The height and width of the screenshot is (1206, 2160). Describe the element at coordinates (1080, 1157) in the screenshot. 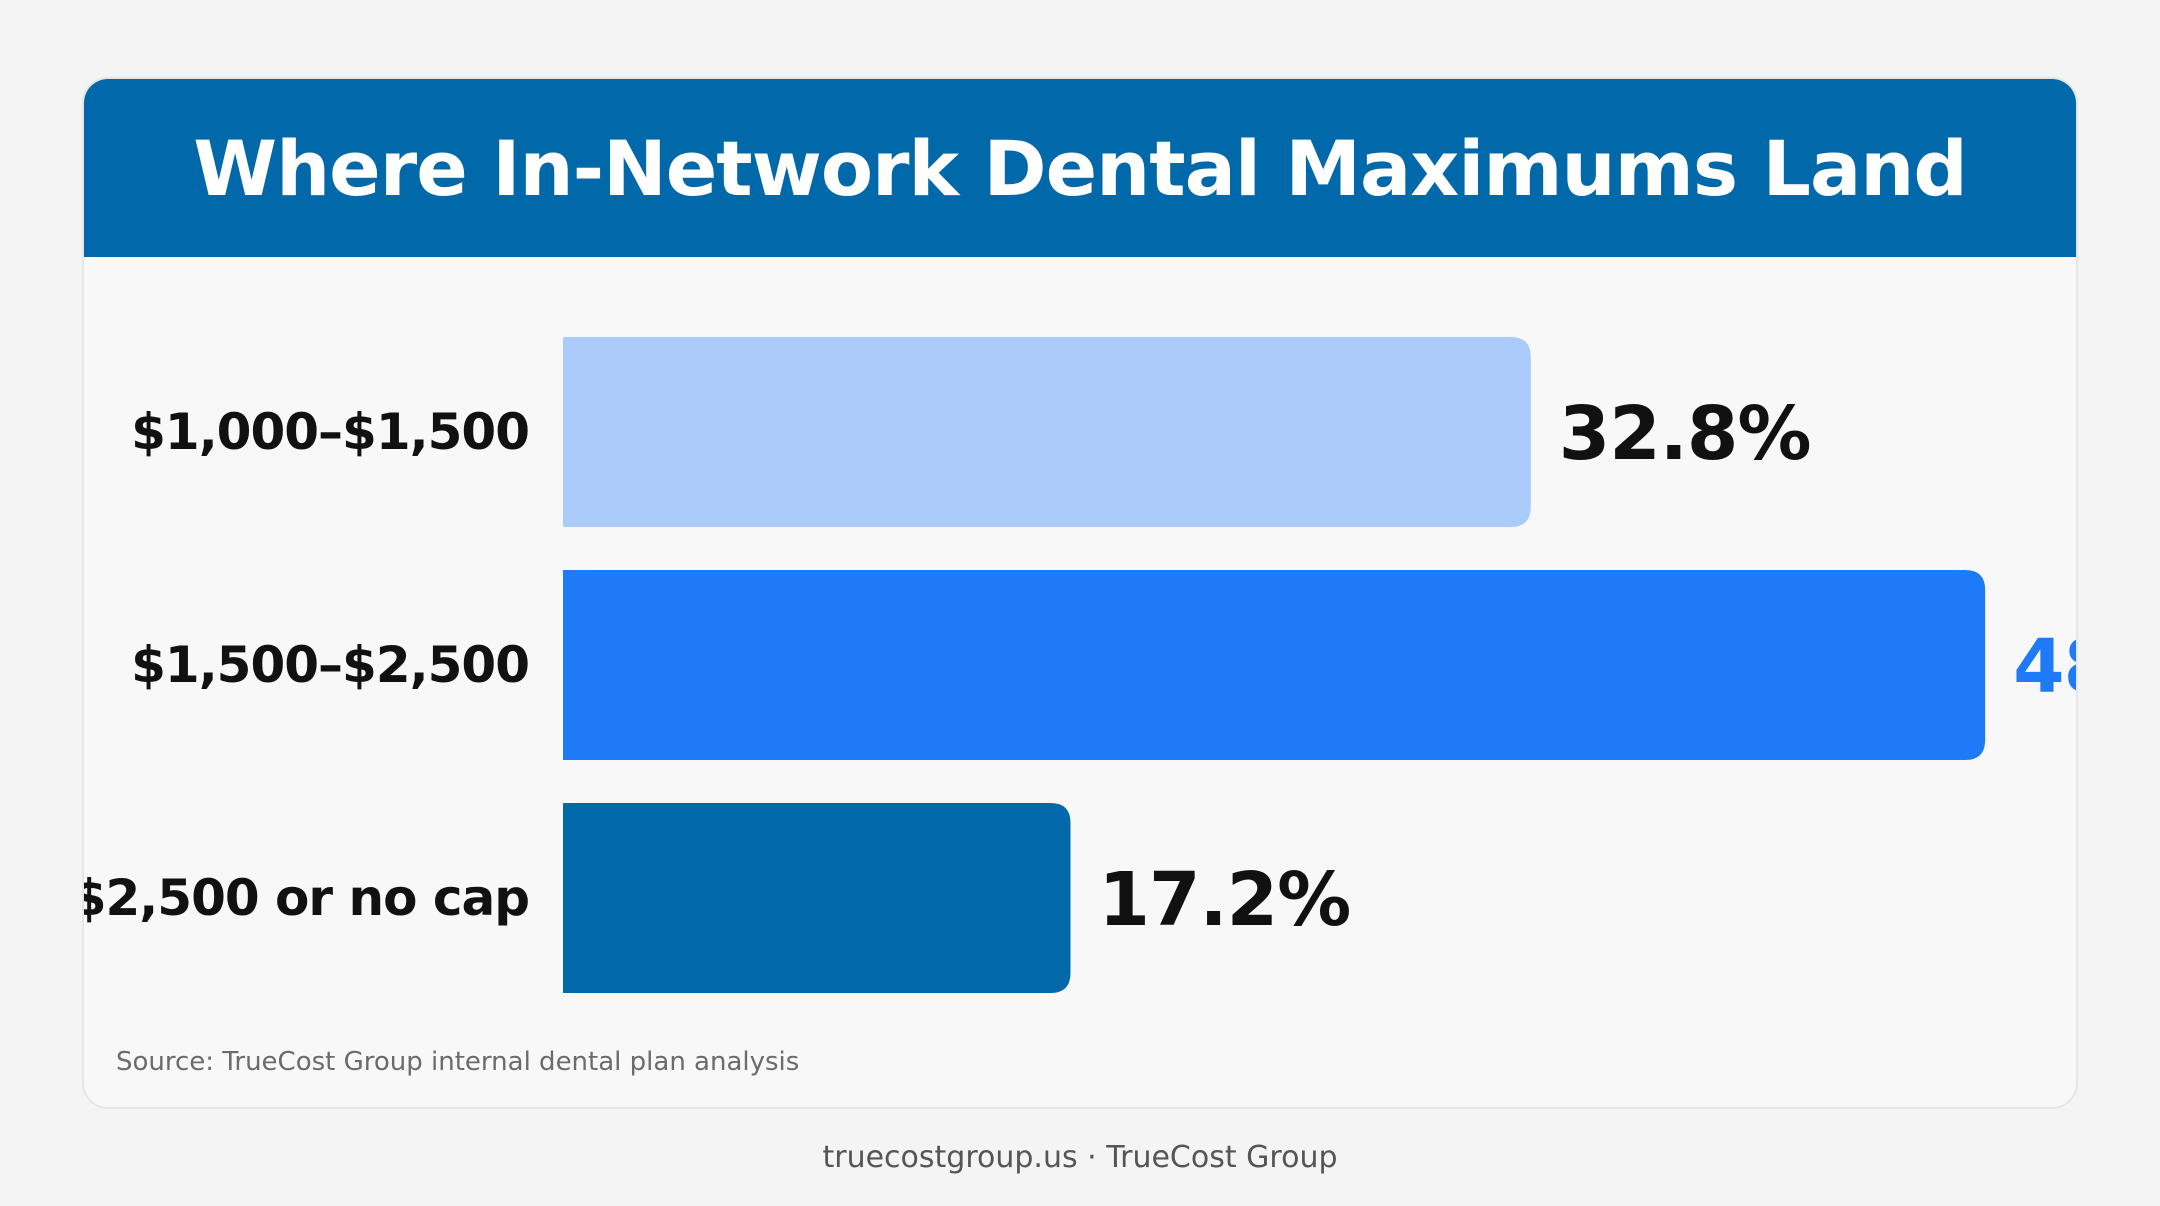

I see `footer-credit: truecostgroup.us · TrueCost Group` at that location.